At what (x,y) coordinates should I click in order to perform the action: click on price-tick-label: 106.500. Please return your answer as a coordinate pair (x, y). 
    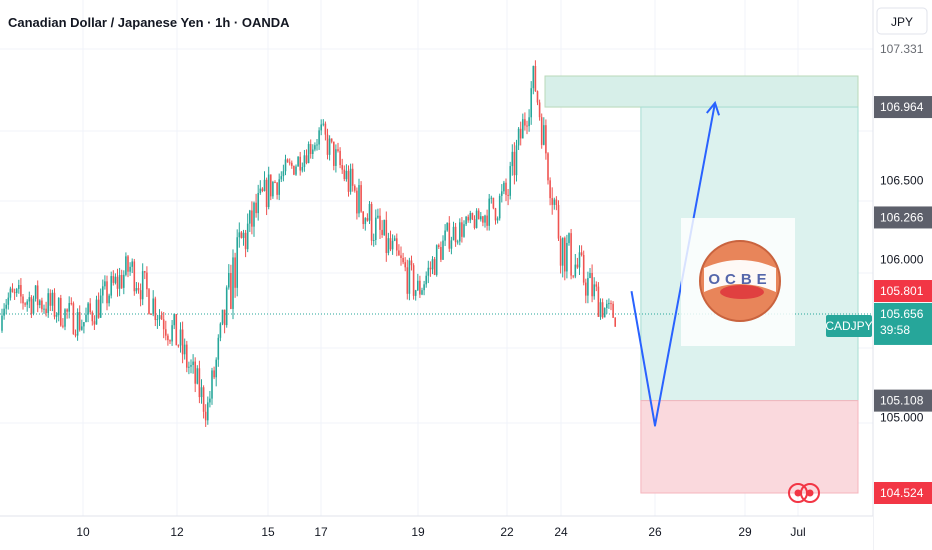
    Looking at the image, I should click on (902, 180).